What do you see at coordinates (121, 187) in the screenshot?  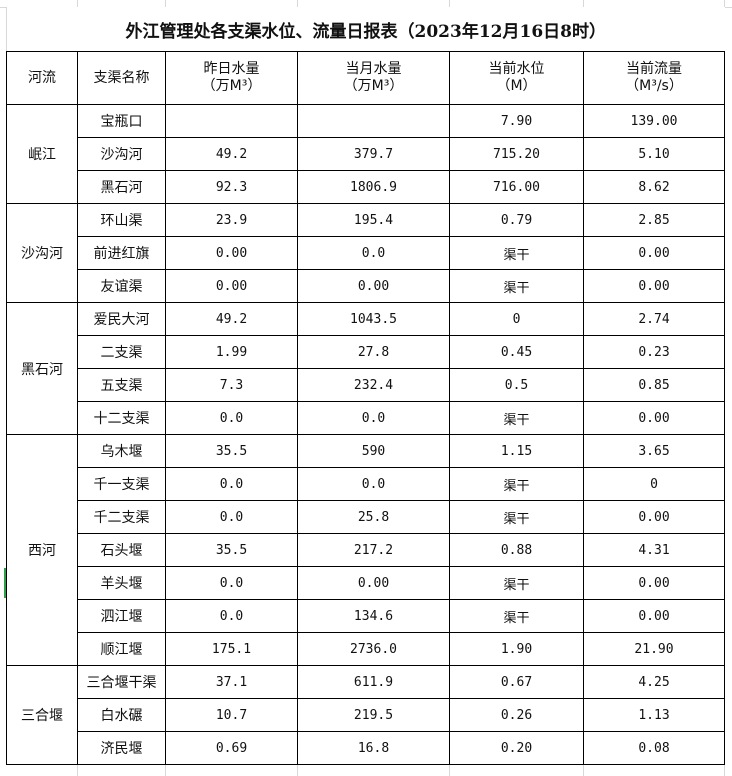 I see `branch-name: 黑石河` at bounding box center [121, 187].